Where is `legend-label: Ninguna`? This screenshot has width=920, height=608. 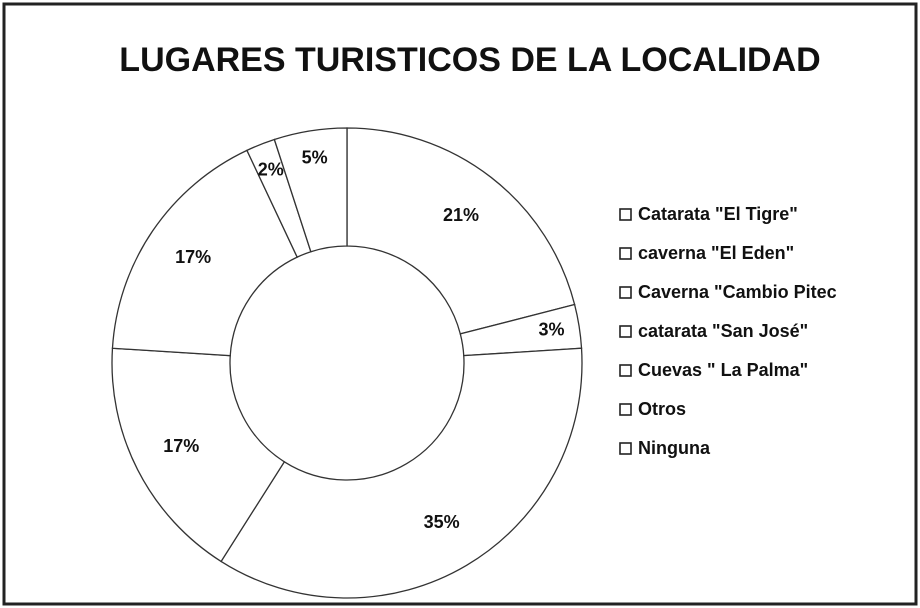 legend-label: Ninguna is located at coordinates (674, 448).